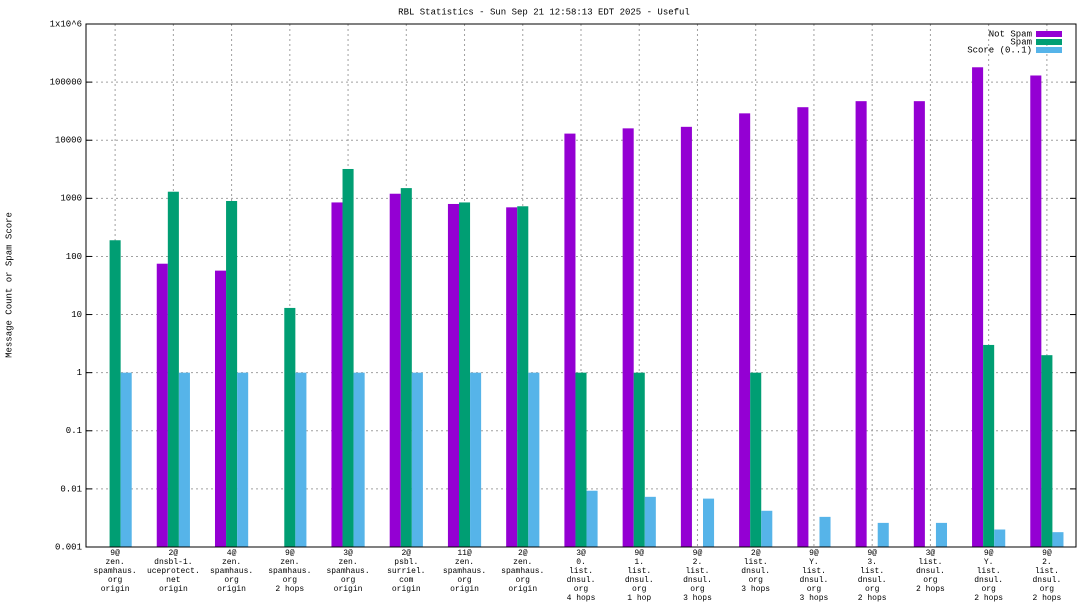 The width and height of the screenshot is (1088, 612). Describe the element at coordinates (173, 571) in the screenshot. I see `x-tick-label: 2@ dnsbl-1. uceprotect. net origin` at that location.